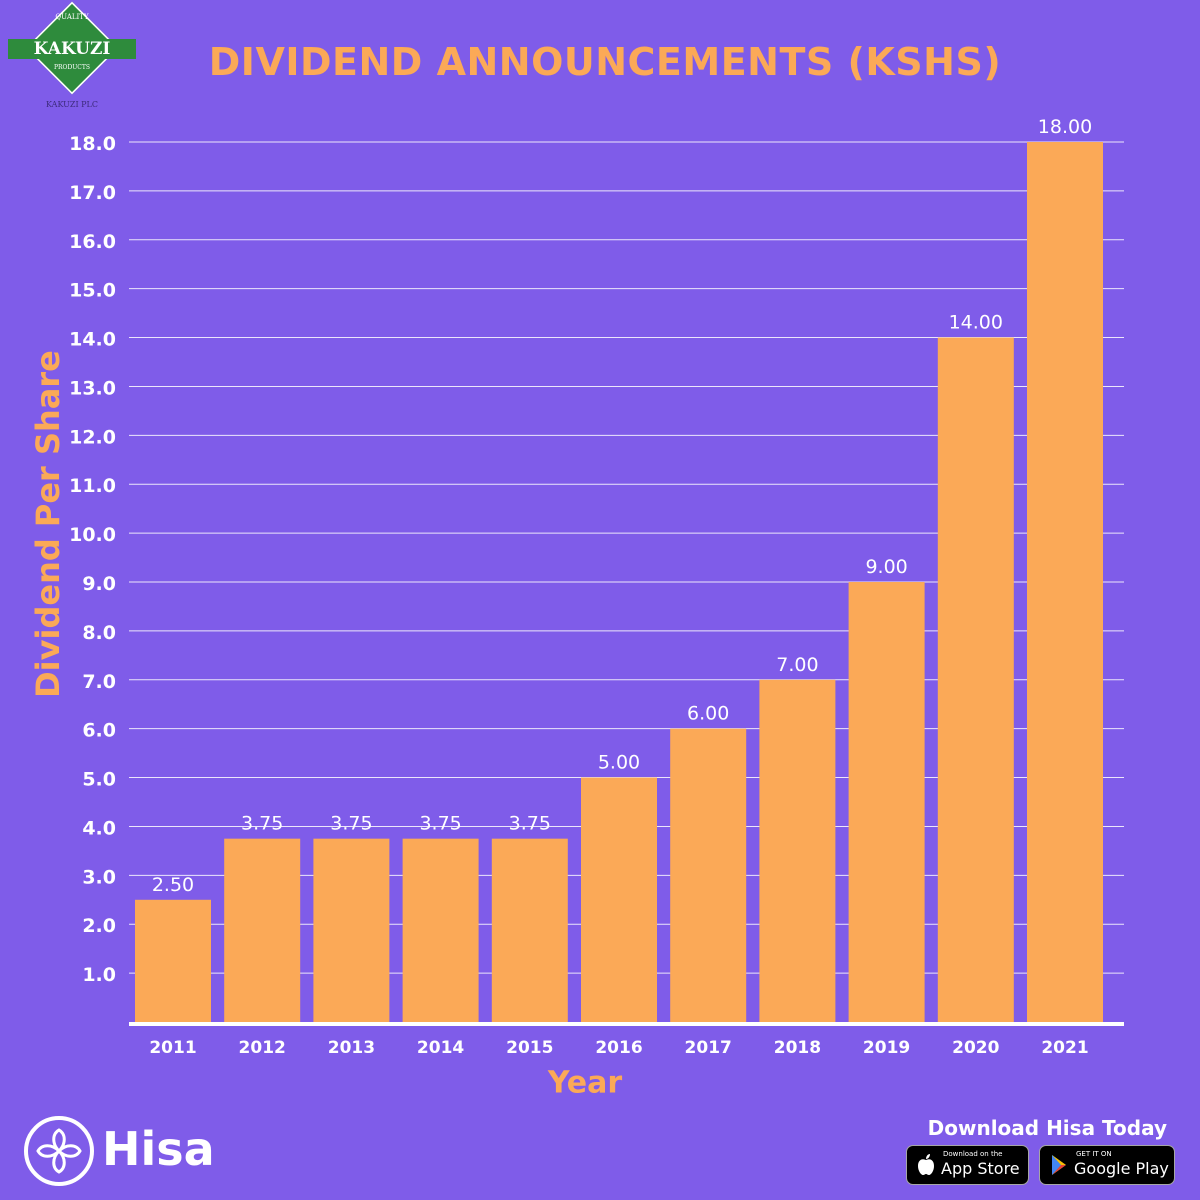  What do you see at coordinates (72, 49) in the screenshot?
I see `logo-name: KAKUZI` at bounding box center [72, 49].